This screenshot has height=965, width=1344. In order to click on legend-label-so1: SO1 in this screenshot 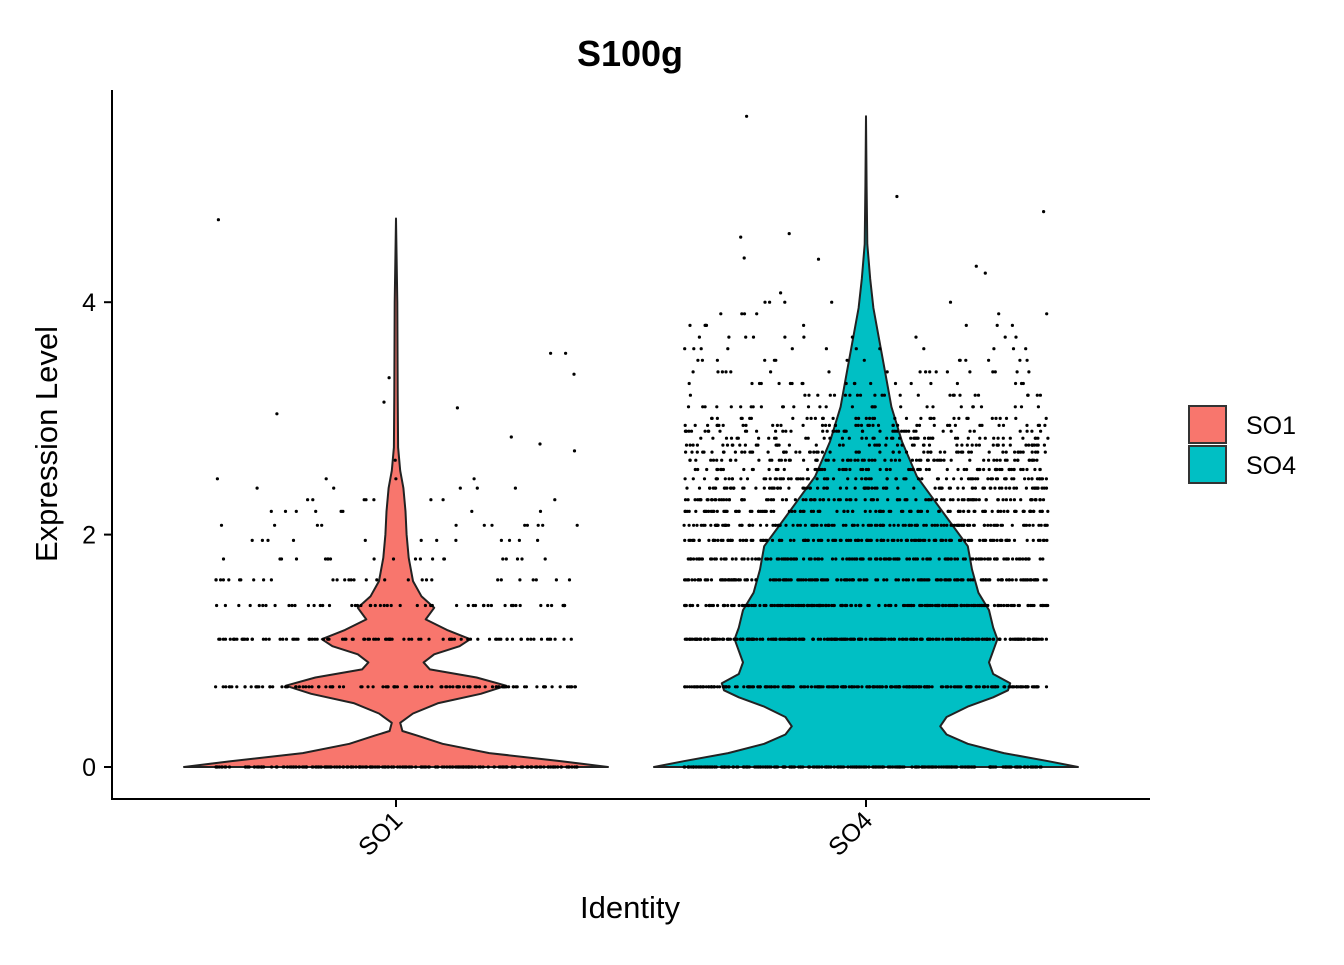, I will do `click(1271, 426)`.